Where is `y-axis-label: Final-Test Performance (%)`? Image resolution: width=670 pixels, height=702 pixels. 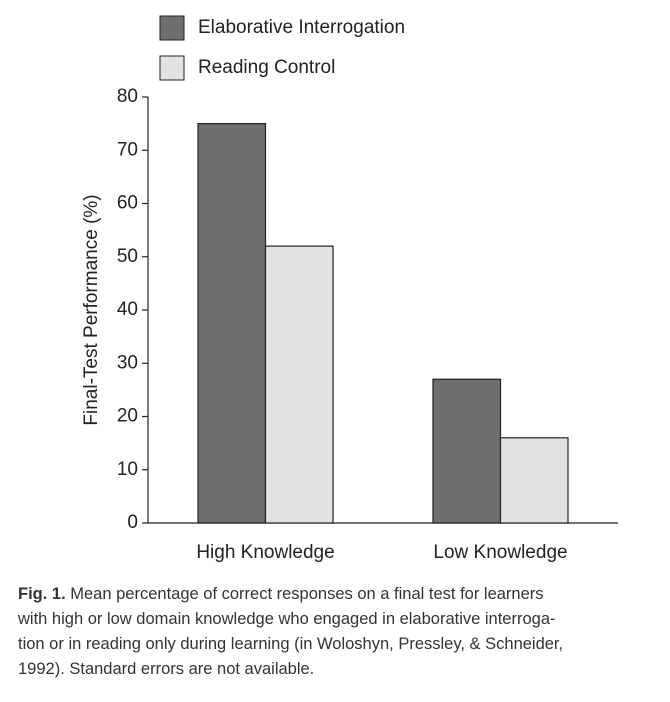
y-axis-label: Final-Test Performance (%) is located at coordinates (91, 309).